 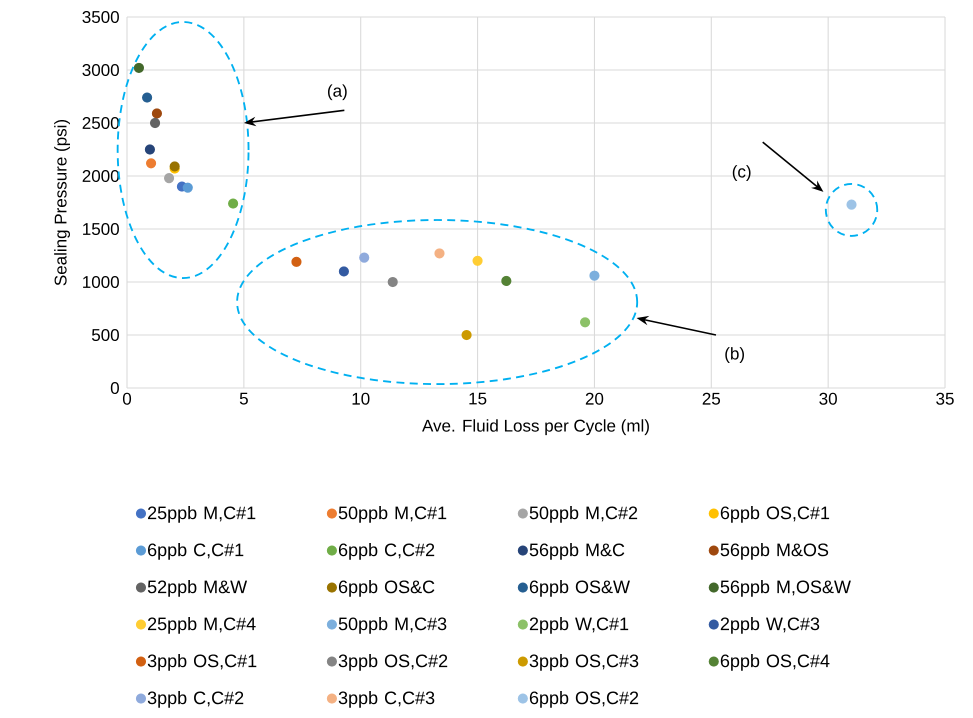 I want to click on y-tick-label: 500, so click(x=105, y=335).